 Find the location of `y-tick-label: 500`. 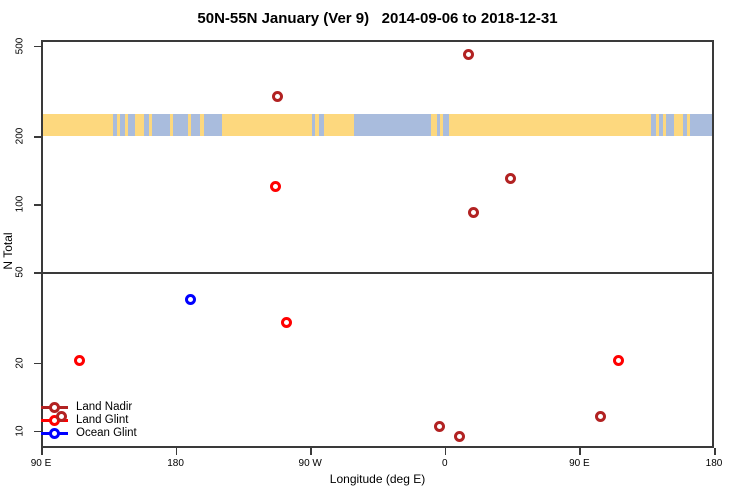

y-tick-label: 500 is located at coordinates (20, 46).